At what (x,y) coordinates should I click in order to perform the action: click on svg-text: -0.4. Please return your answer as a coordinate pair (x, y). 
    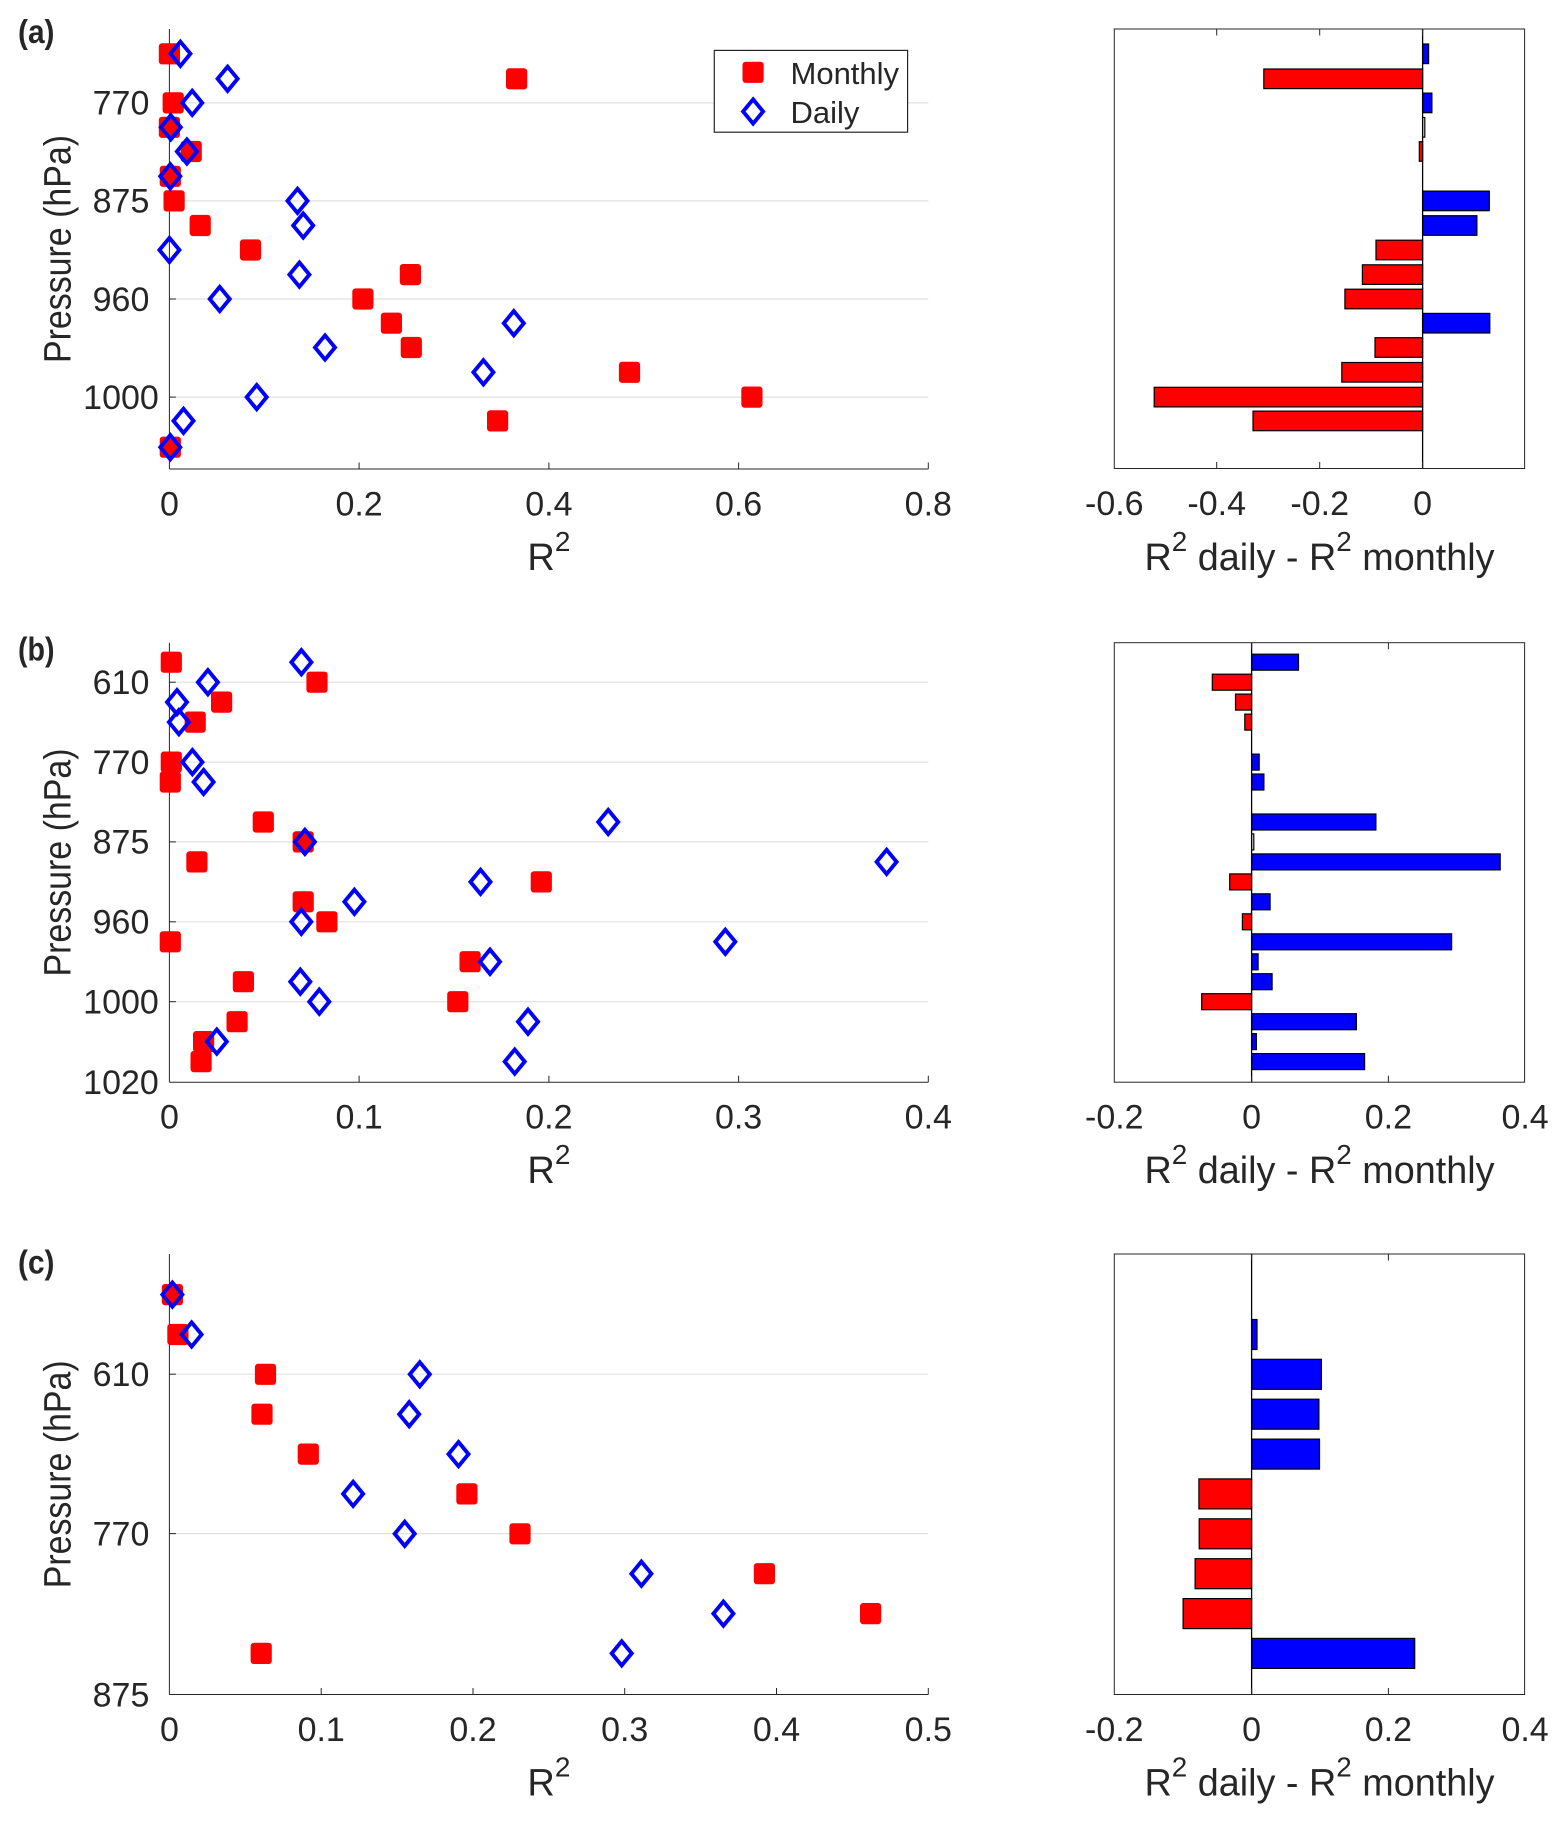
    Looking at the image, I should click on (1216, 504).